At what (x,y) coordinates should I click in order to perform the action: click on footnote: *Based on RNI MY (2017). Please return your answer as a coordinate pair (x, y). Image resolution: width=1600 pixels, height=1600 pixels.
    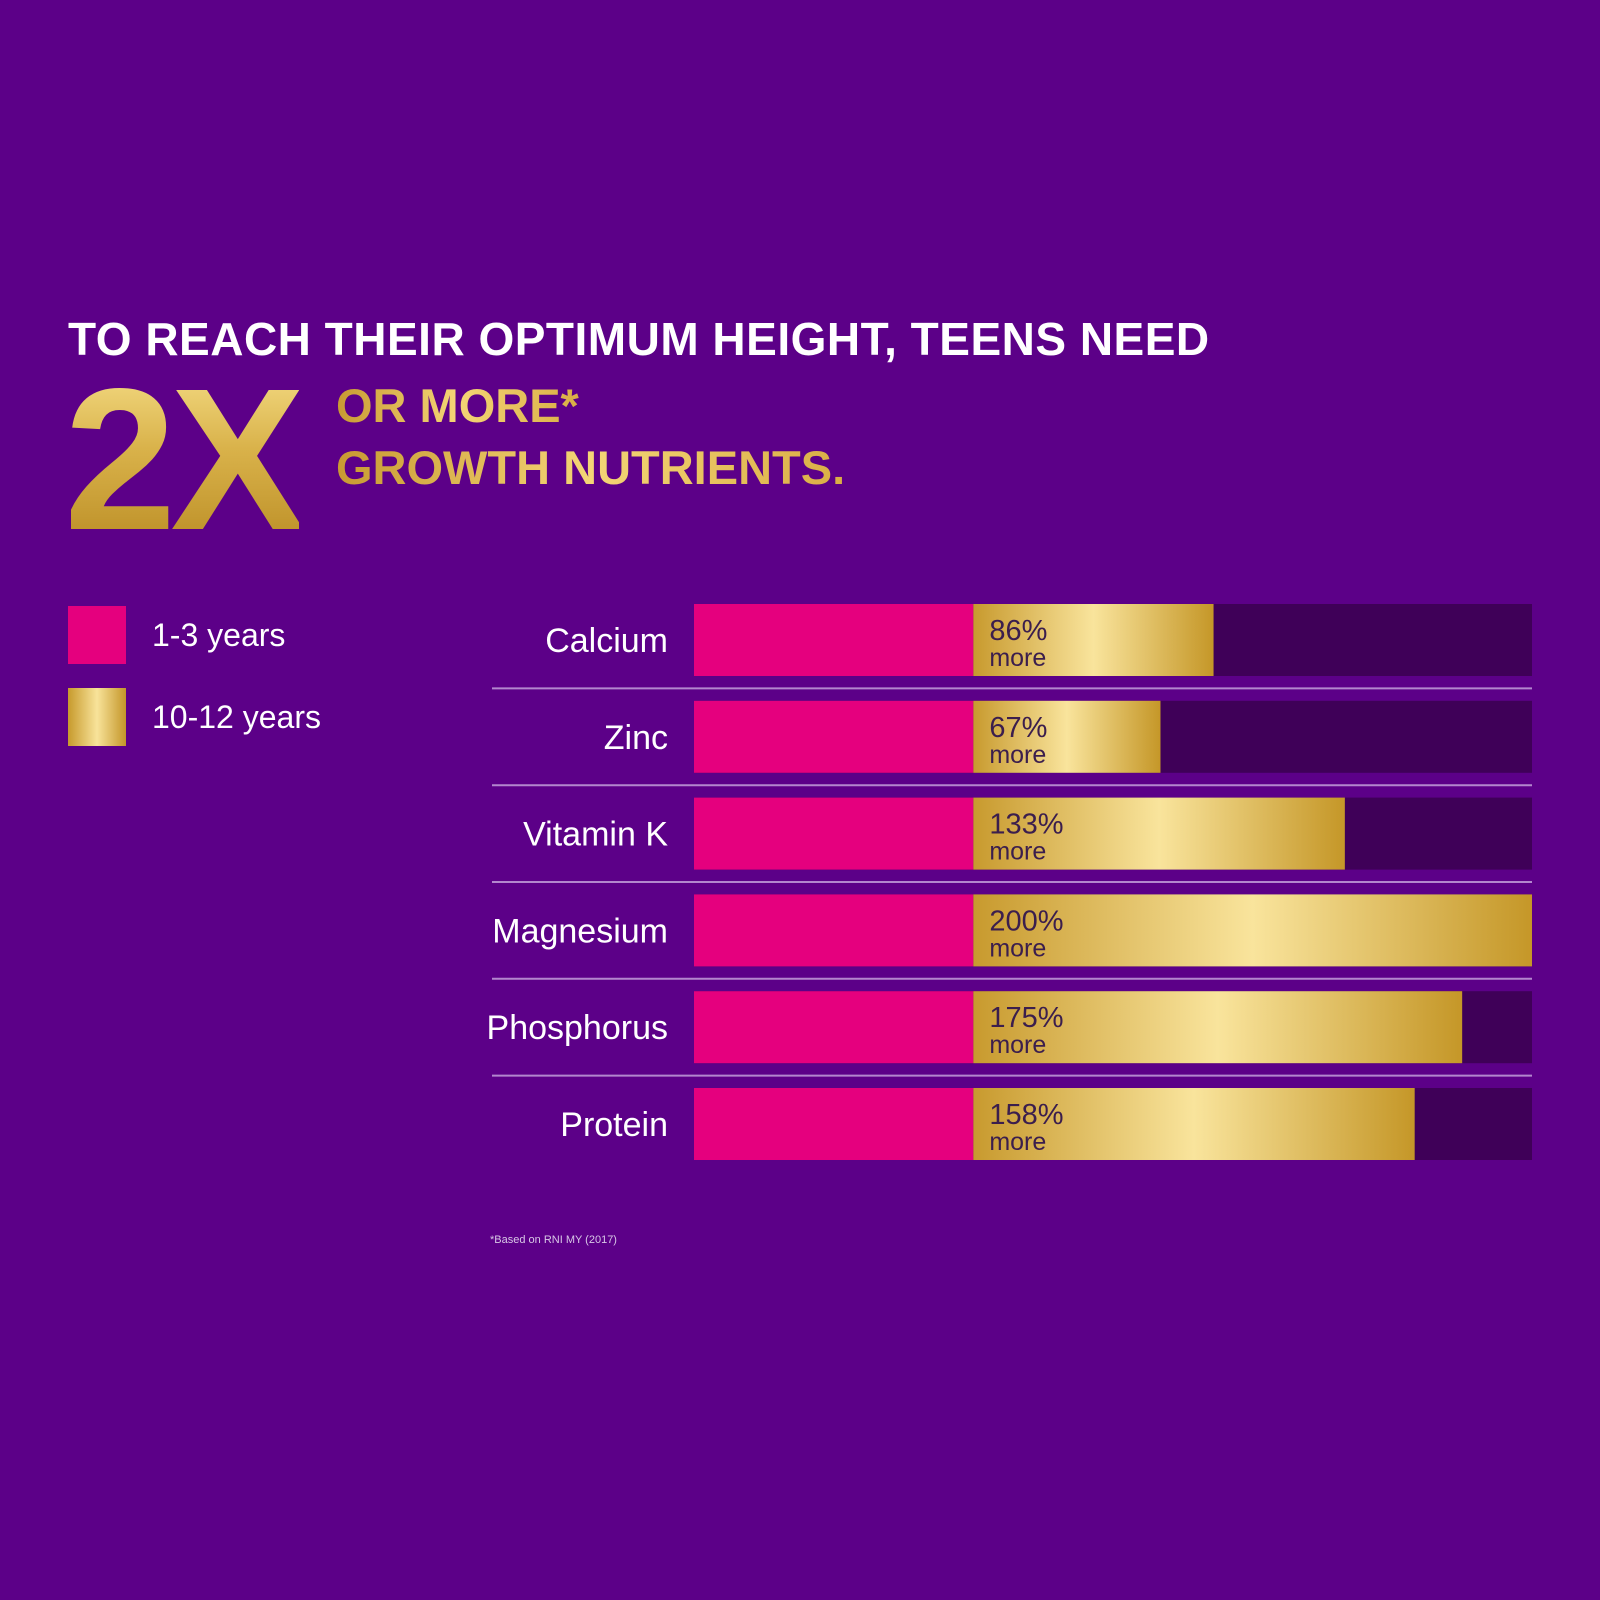
    Looking at the image, I should click on (553, 1240).